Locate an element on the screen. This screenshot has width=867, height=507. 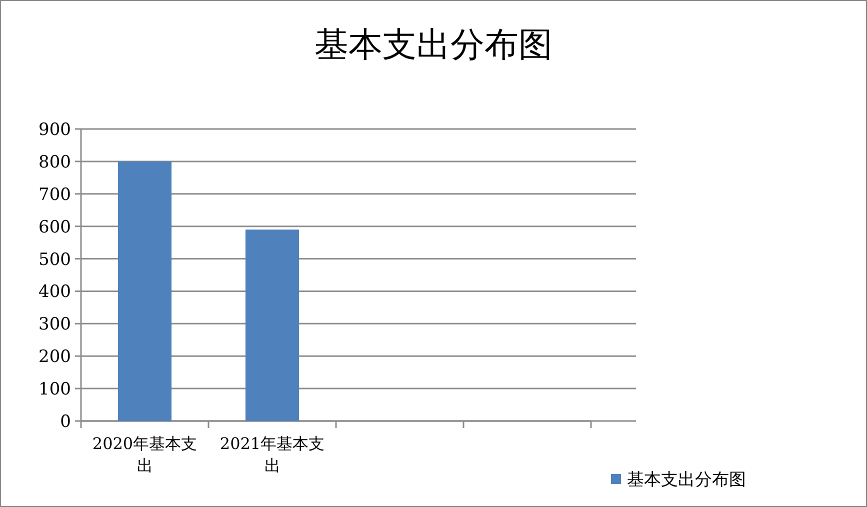
legend-label: 基本支出分布图 is located at coordinates (686, 480).